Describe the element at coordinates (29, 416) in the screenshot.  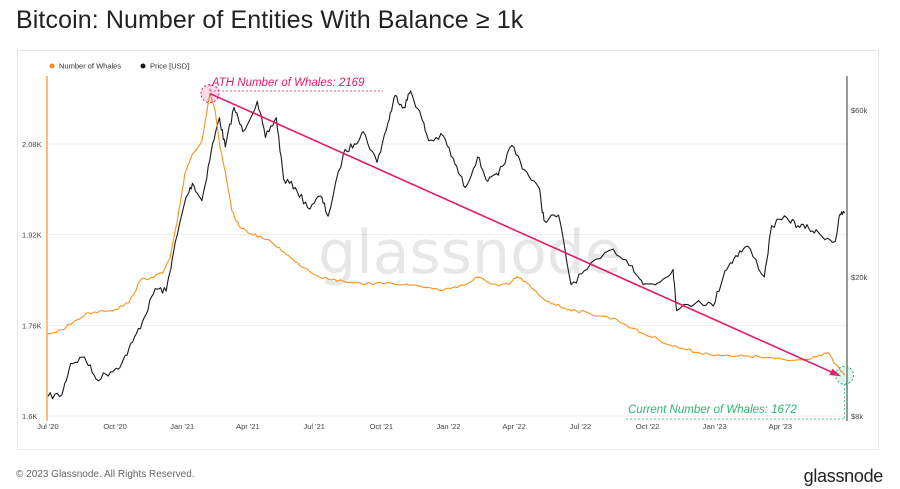
I see `y-left-tick-label: 1.6K` at that location.